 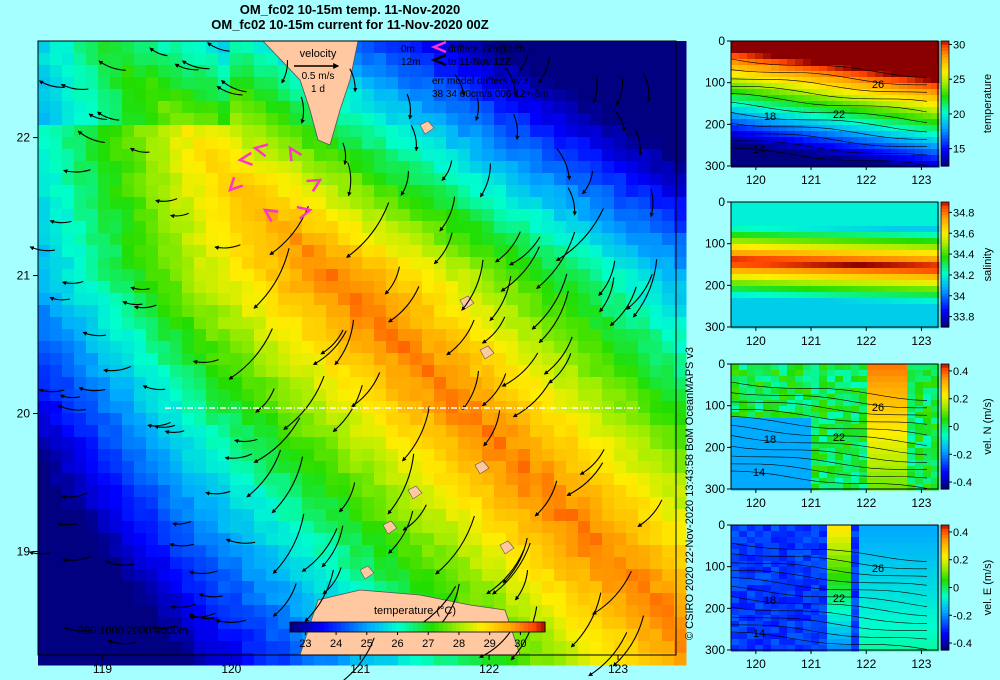 What do you see at coordinates (459, 644) in the screenshot?
I see `colorbar-tick: 28` at bounding box center [459, 644].